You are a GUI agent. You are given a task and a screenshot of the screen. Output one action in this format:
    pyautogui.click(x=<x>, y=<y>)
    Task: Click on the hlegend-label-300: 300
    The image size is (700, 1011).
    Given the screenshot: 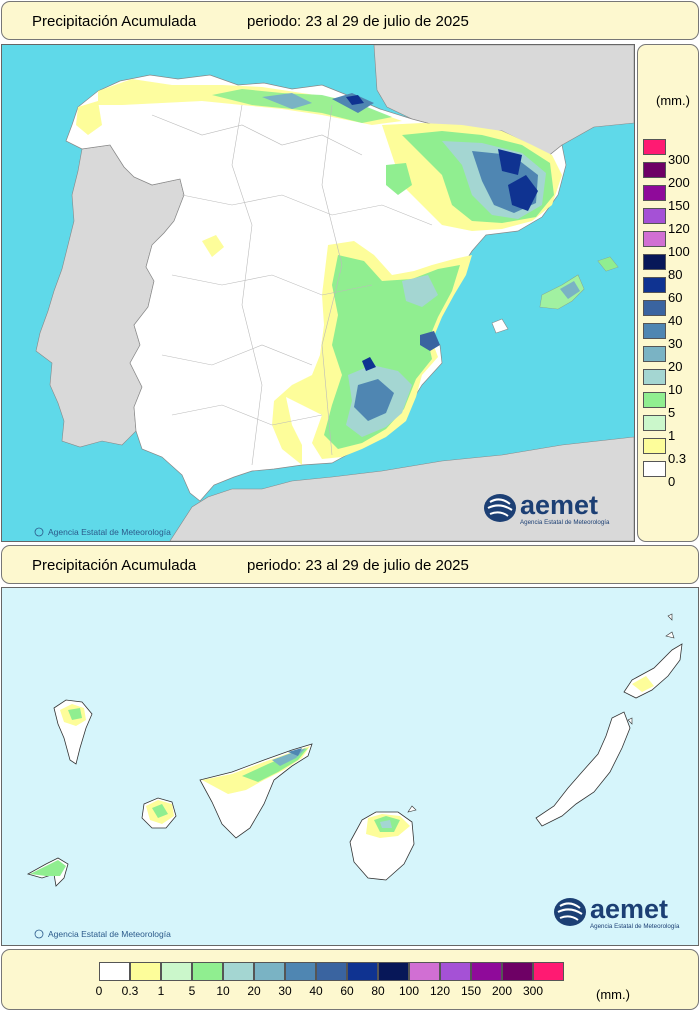 What is the action you would take?
    pyautogui.click(x=533, y=991)
    